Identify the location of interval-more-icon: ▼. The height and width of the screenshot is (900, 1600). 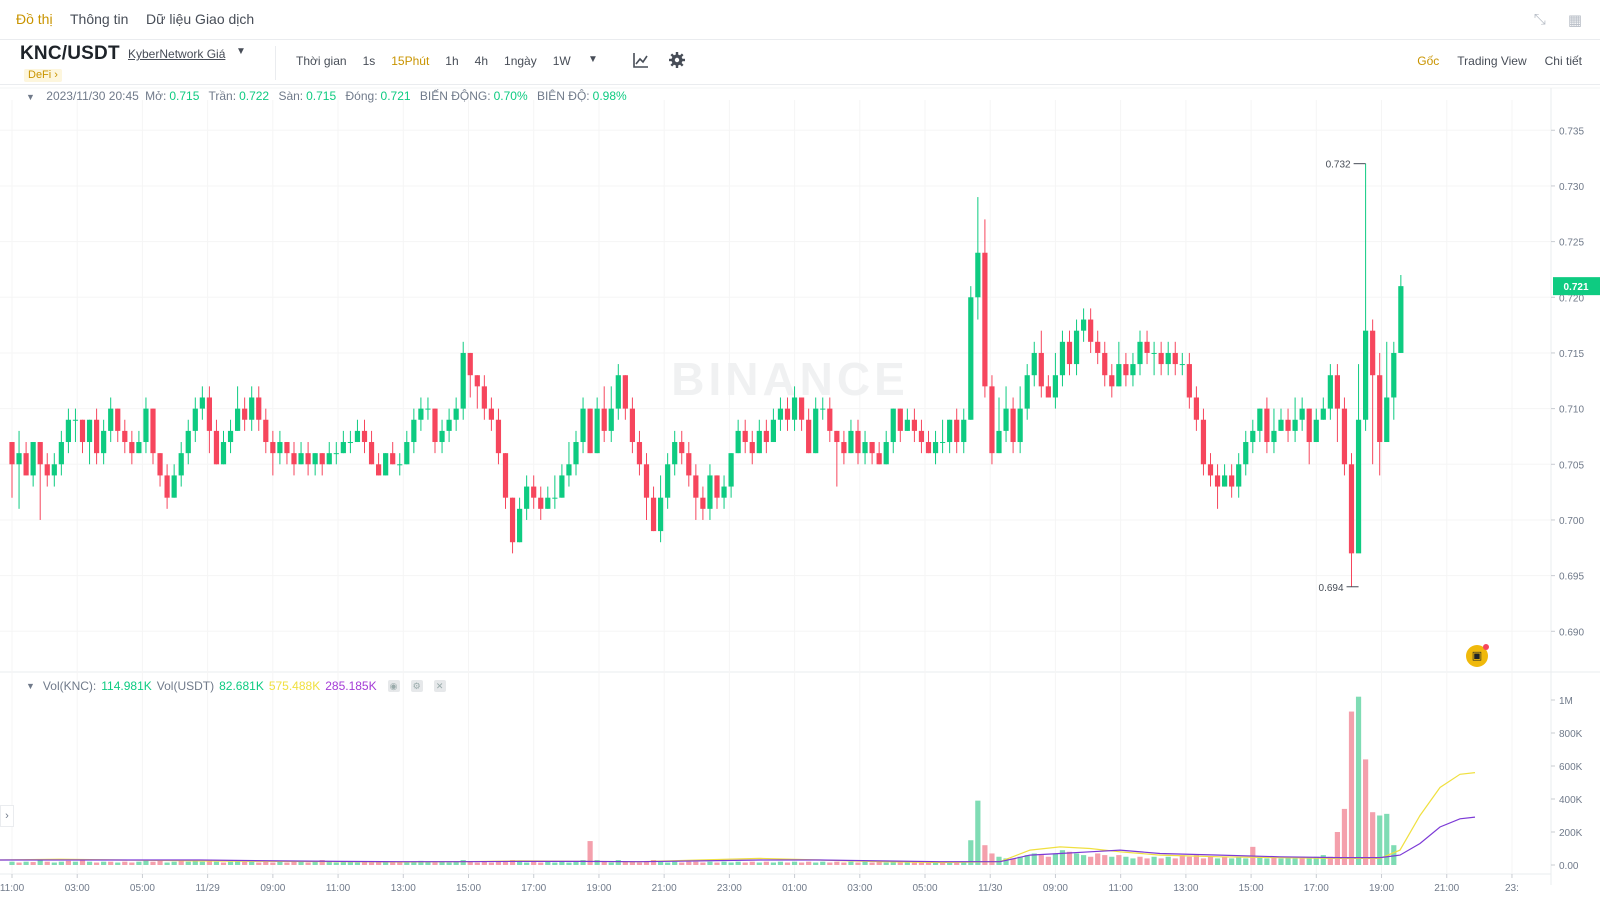
(593, 59).